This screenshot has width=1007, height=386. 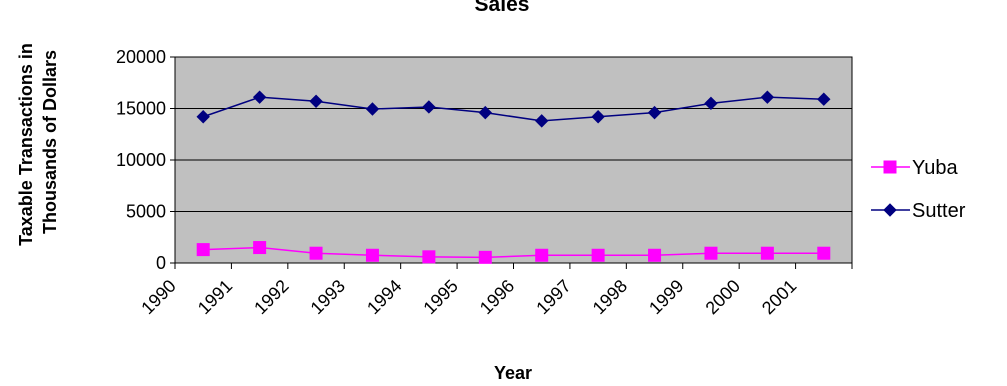 I want to click on x-tick-label: 1991, so click(x=215, y=297).